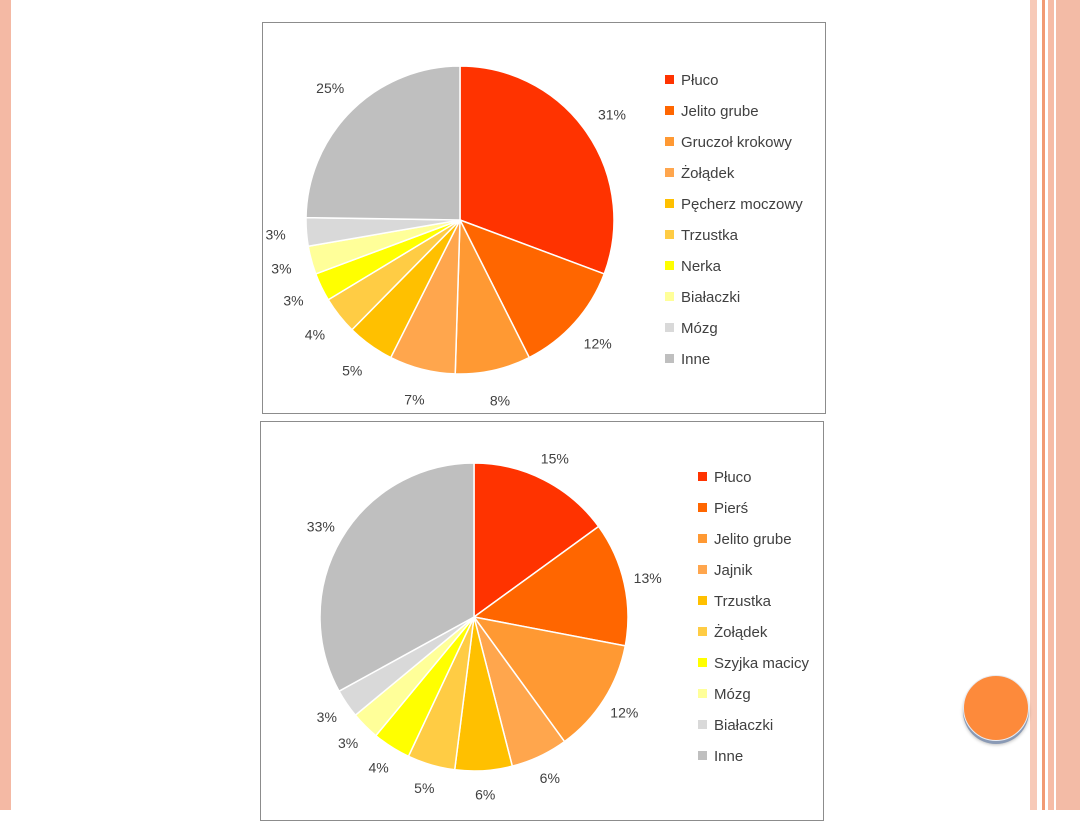 The width and height of the screenshot is (1080, 822). I want to click on data-label: 31%, so click(612, 115).